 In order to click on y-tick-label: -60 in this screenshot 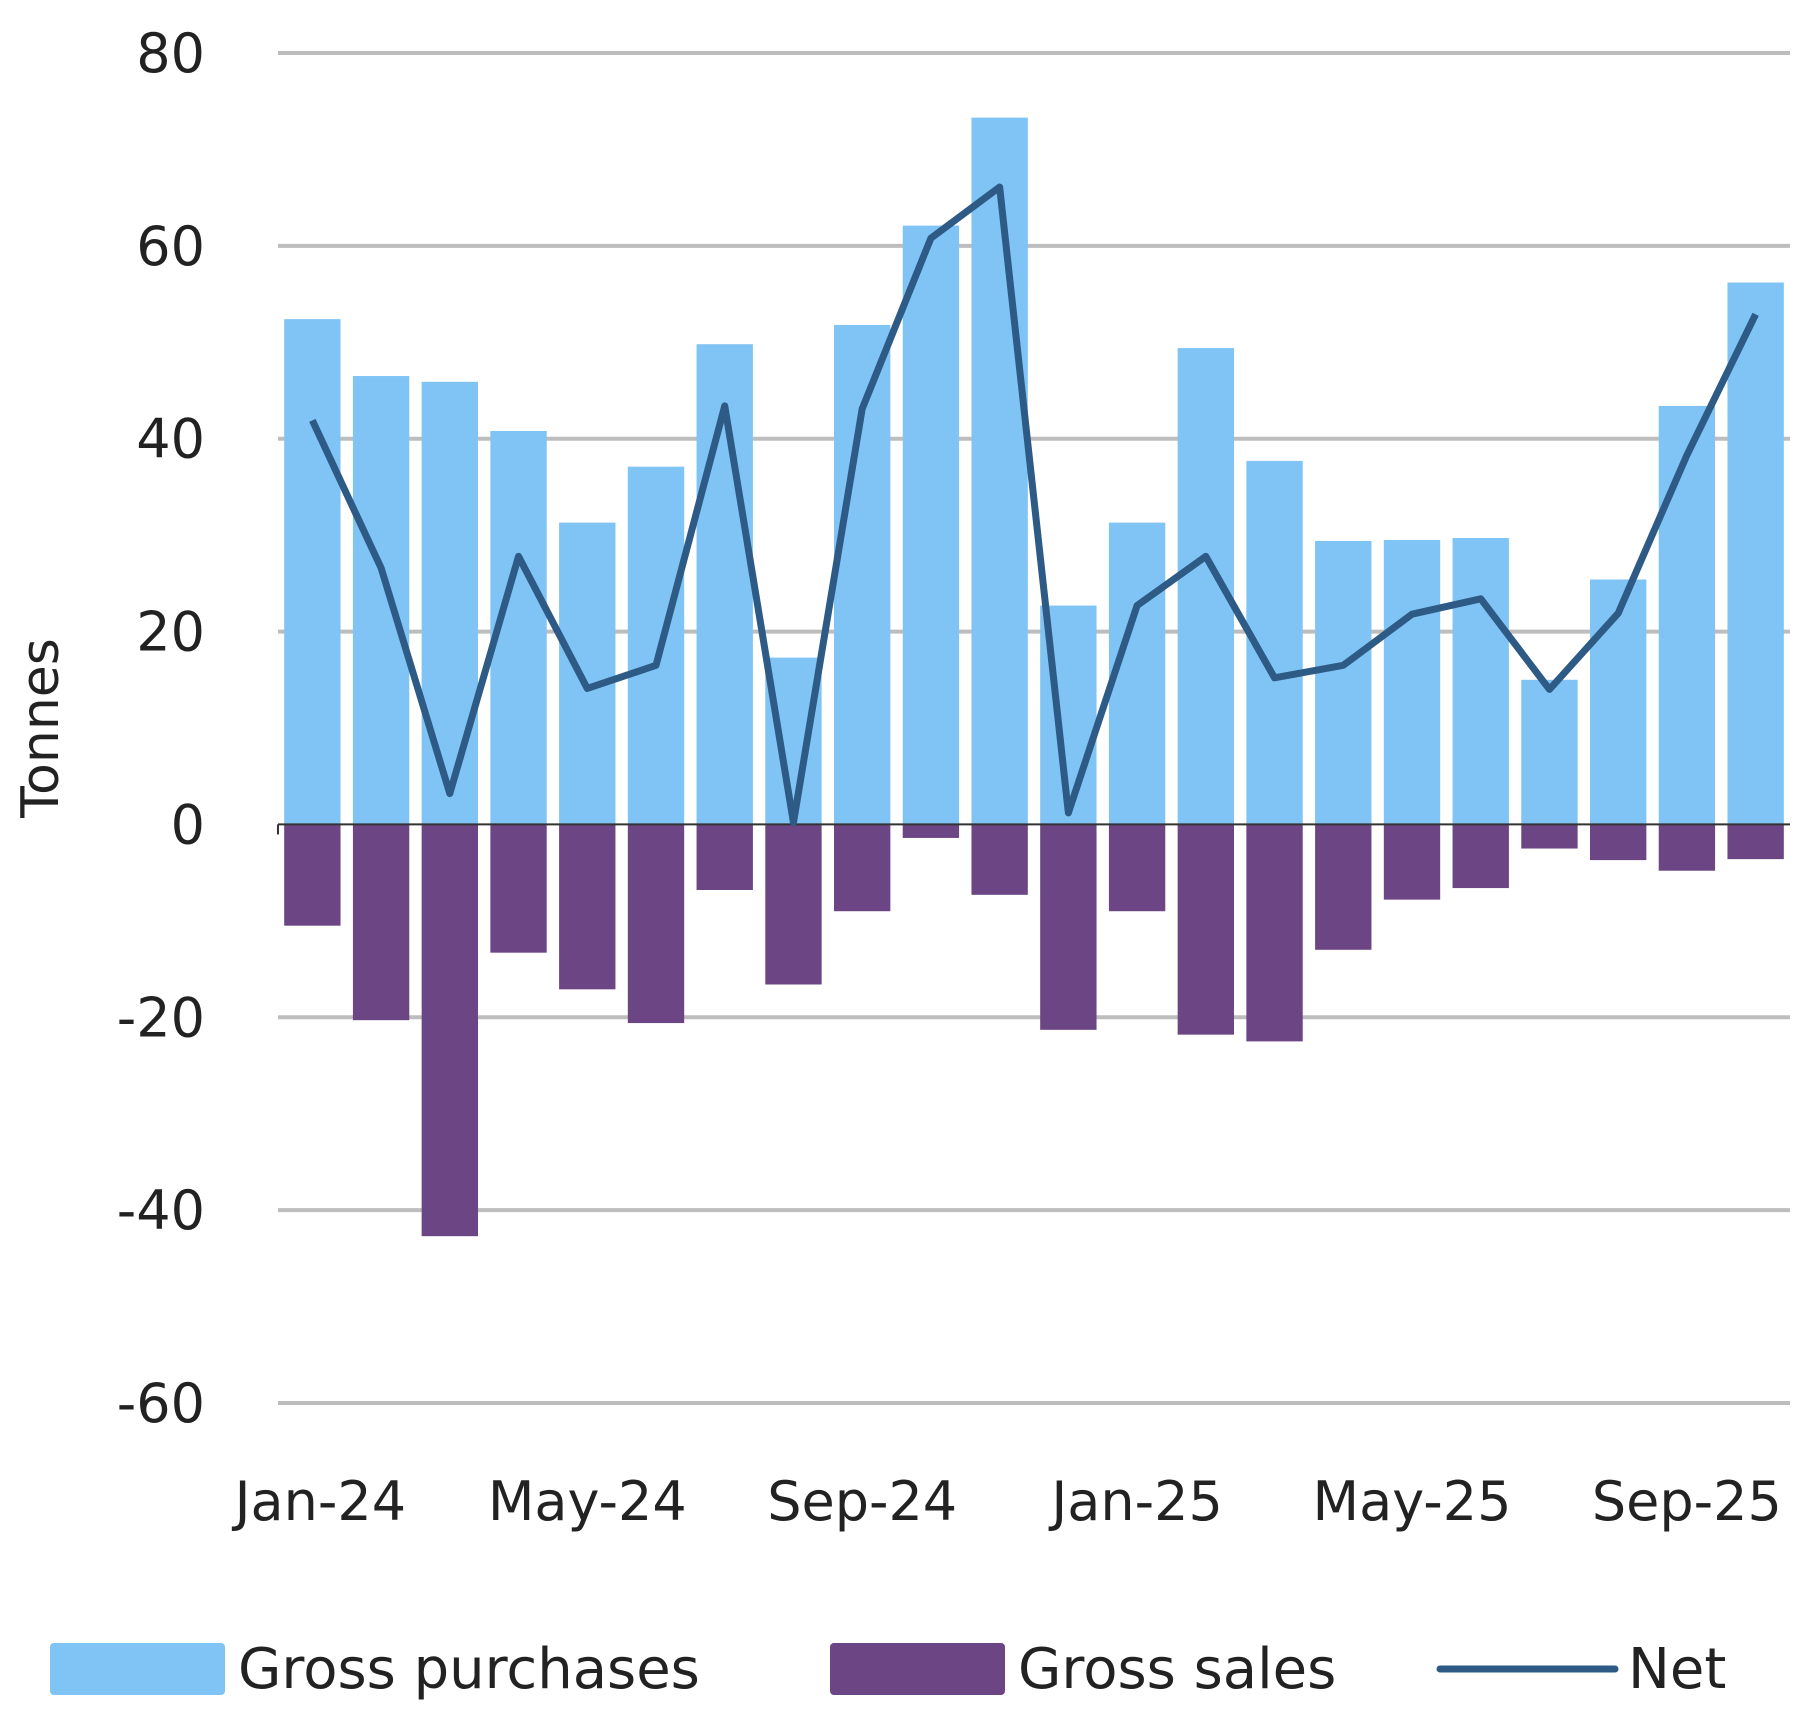, I will do `click(161, 1403)`.